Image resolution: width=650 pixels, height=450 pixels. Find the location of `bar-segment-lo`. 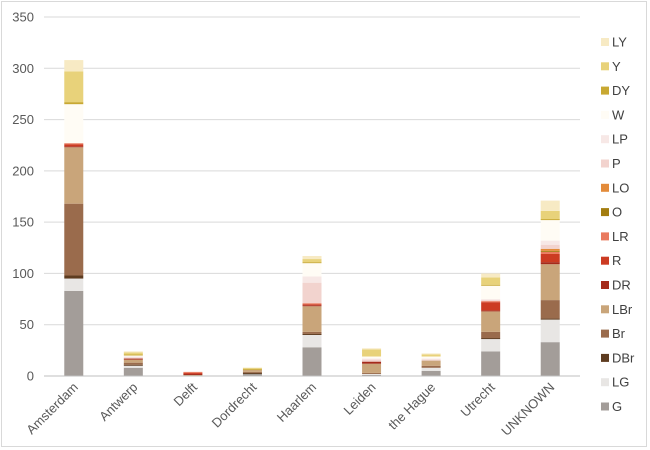

bar-segment-lo is located at coordinates (550, 249).